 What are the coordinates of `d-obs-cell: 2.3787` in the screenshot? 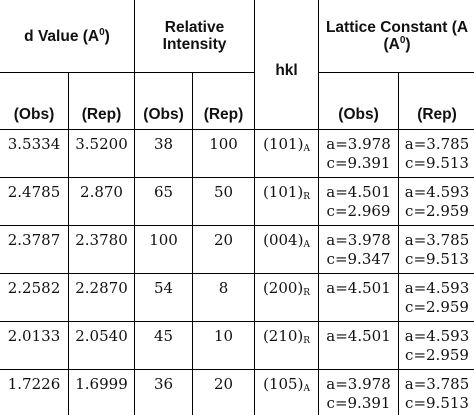 It's located at (34, 249).